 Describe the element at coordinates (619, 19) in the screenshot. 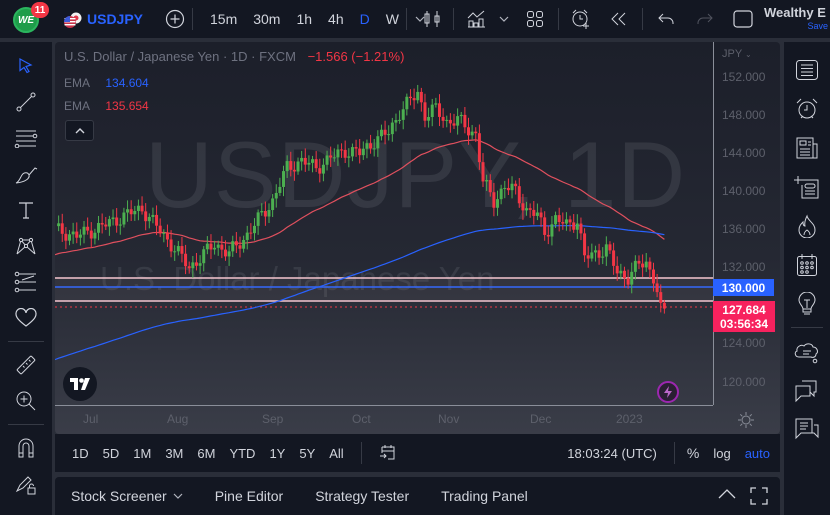

I see `replay-button` at that location.